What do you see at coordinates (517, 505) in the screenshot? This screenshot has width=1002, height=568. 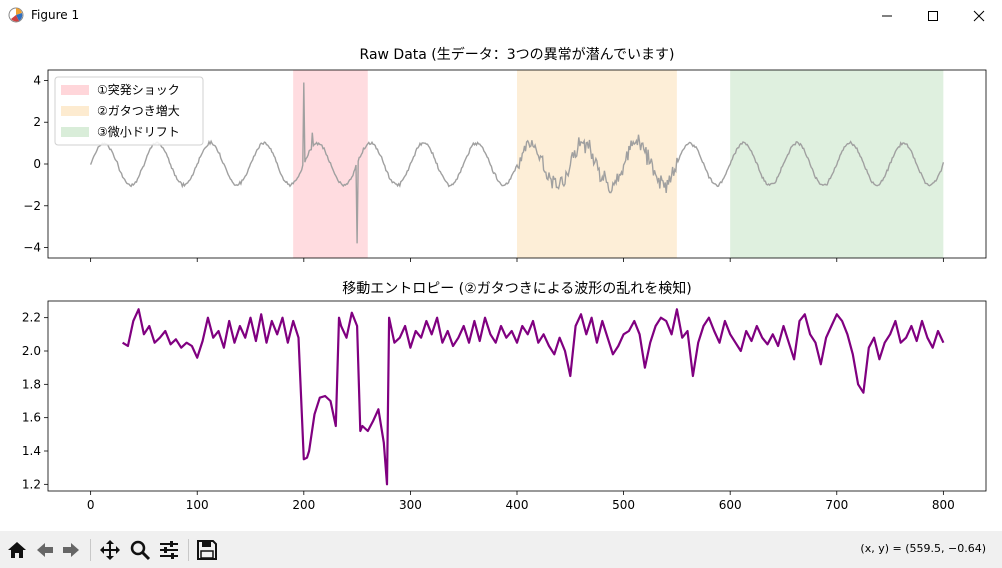 I see `x-tick-label: 400` at bounding box center [517, 505].